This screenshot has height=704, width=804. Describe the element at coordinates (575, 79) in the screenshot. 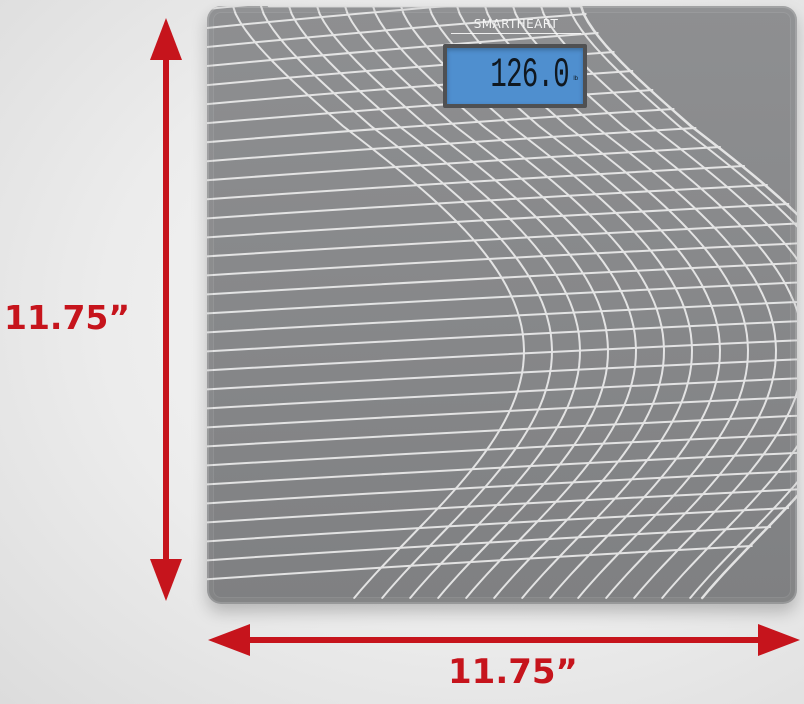

I see `weight-unit: lb` at that location.